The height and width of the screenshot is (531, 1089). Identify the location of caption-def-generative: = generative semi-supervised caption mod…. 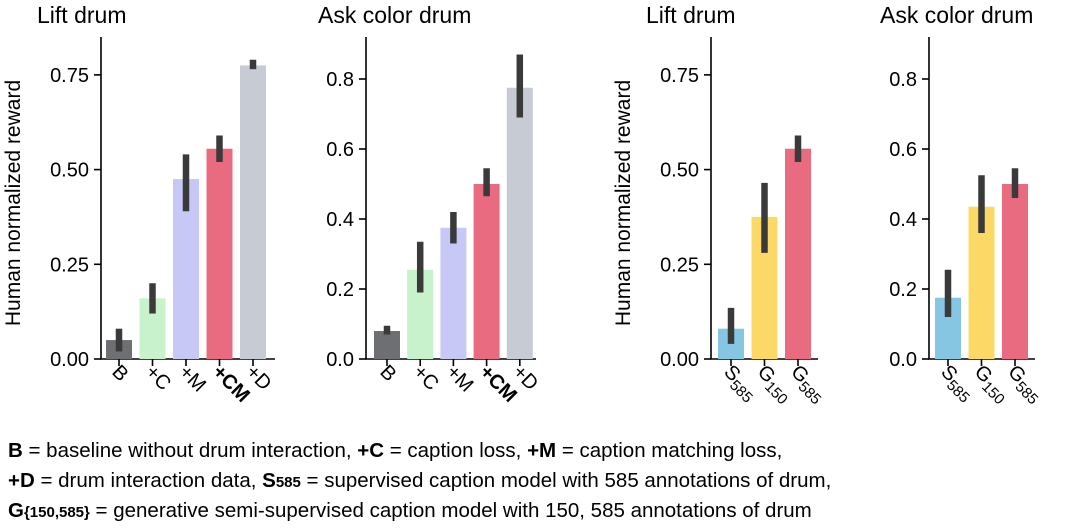
(450, 510).